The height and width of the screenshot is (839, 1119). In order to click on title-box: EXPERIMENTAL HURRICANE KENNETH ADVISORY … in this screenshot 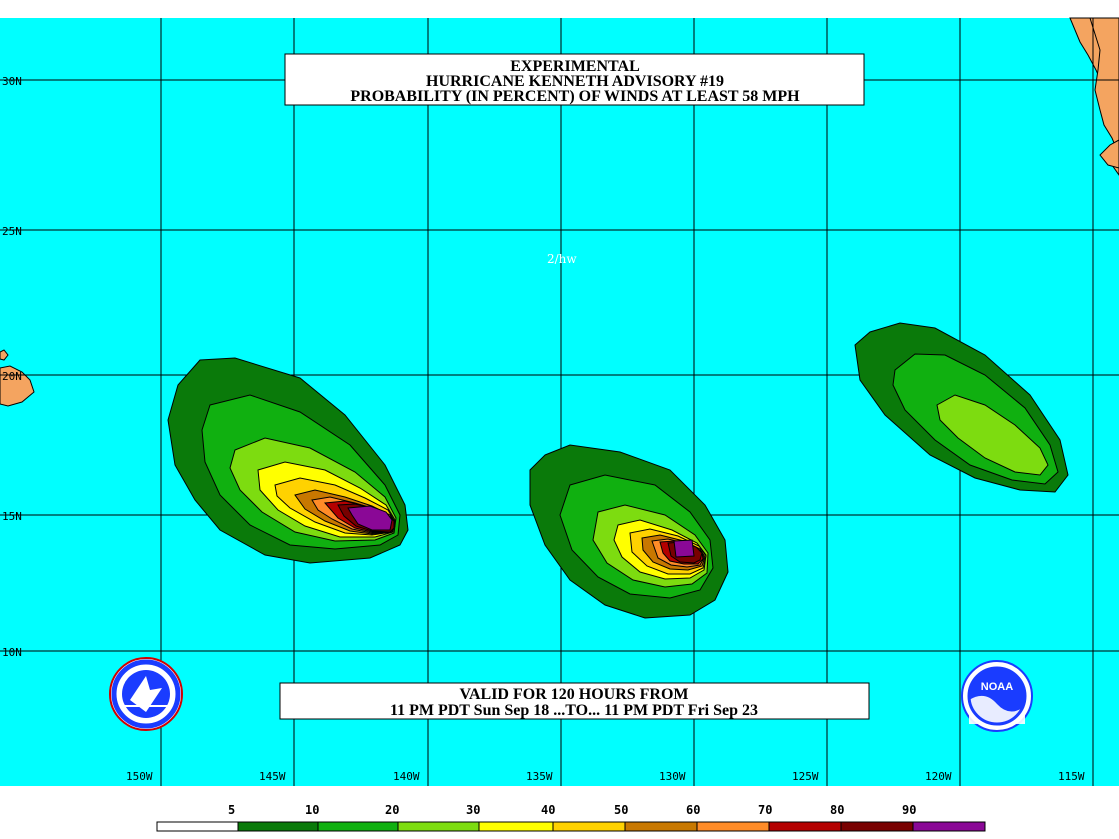, I will do `click(574, 79)`.